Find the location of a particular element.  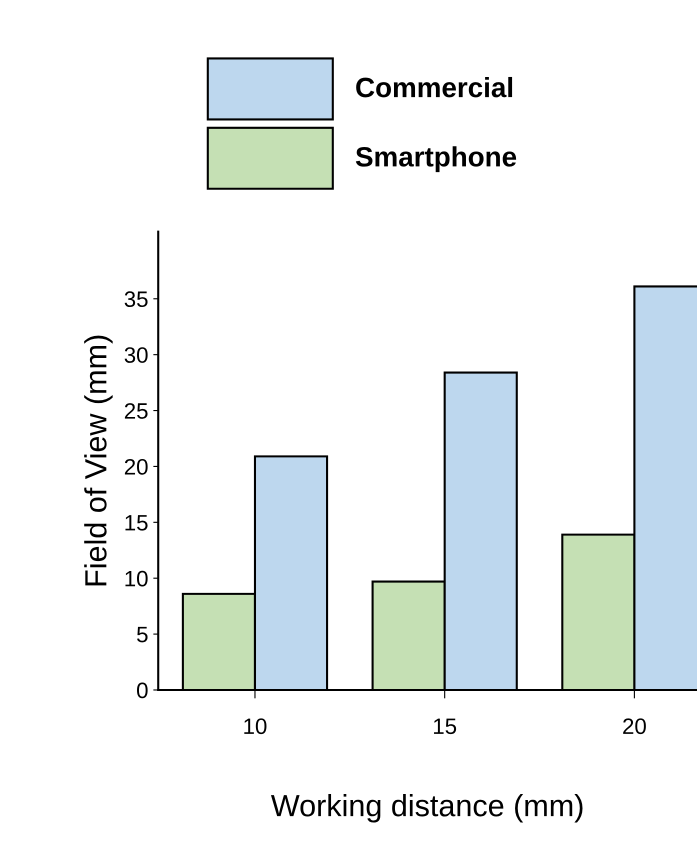

x-axis-title: Working distance (mm) is located at coordinates (426, 808).